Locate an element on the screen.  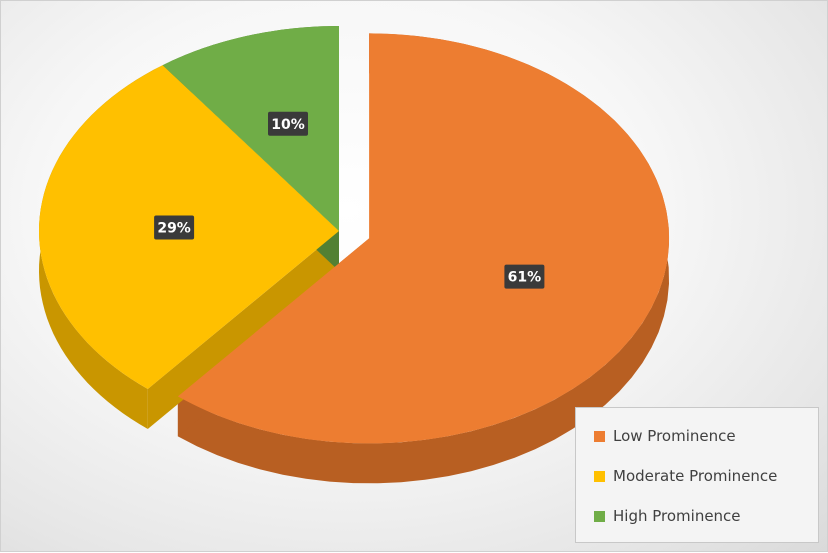
legend-entry-low: Low Prominence is located at coordinates (697, 436).